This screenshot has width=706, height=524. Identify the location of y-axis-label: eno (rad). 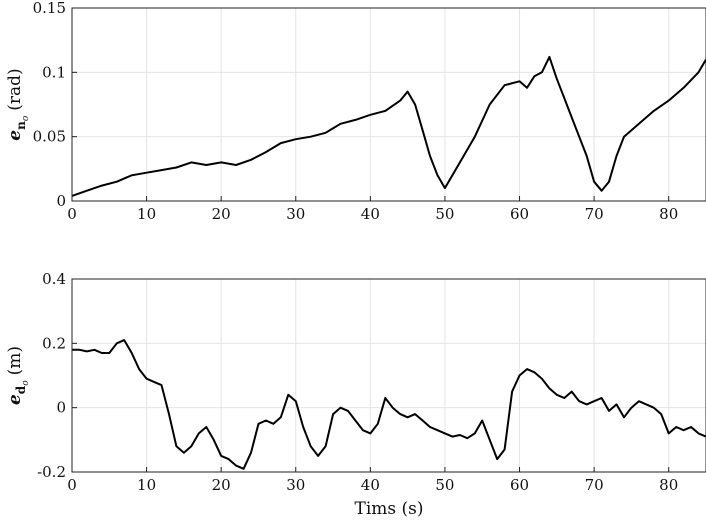
(18, 104).